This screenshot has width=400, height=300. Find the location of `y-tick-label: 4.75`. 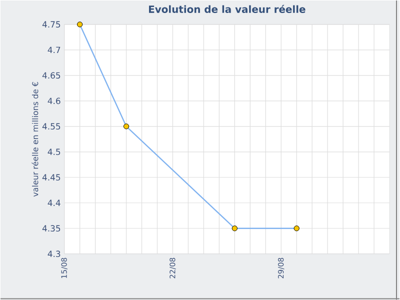

y-tick-label: 4.75 is located at coordinates (51, 24).